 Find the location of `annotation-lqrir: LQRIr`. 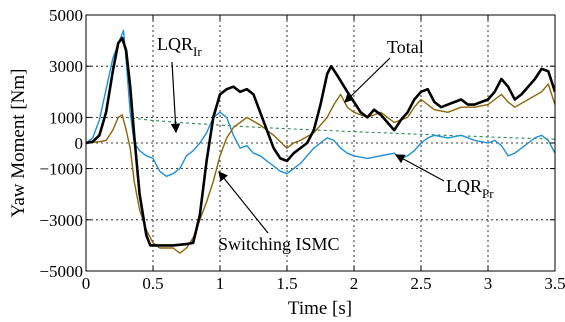

annotation-lqrir: LQRIr is located at coordinates (179, 84).